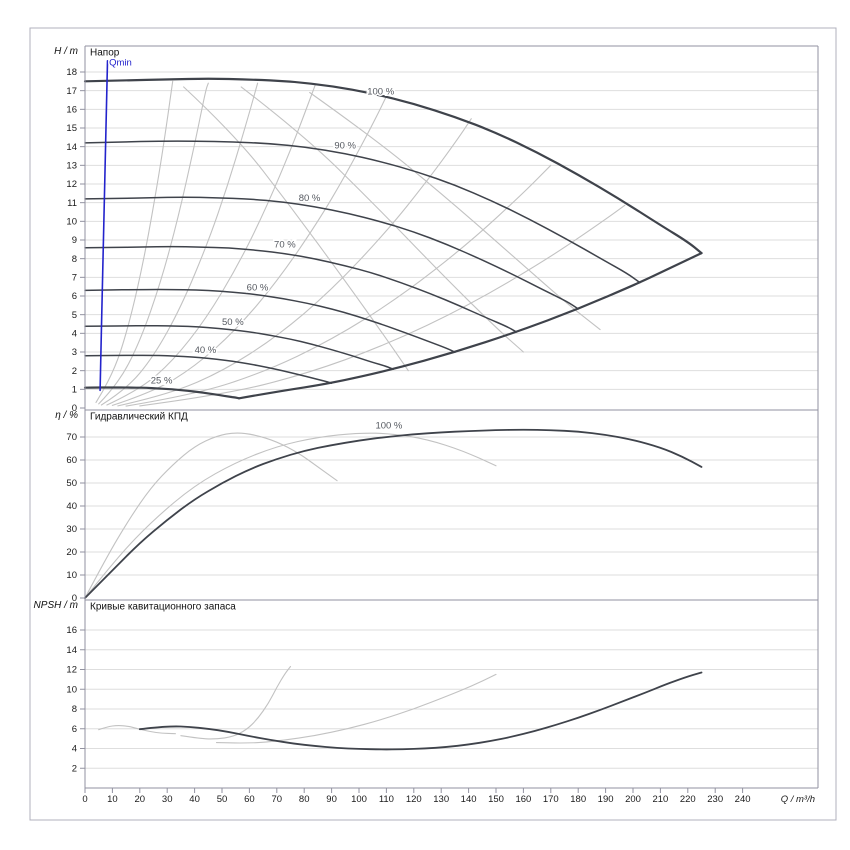  What do you see at coordinates (74, 278) in the screenshot?
I see `y-tick-label: 7` at bounding box center [74, 278].